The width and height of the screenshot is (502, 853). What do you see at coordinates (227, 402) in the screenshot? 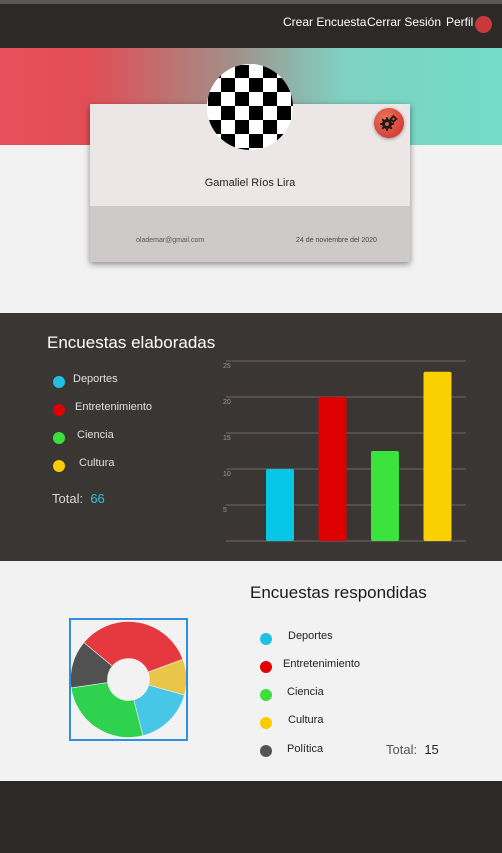
I see `y-tick-label: 20` at bounding box center [227, 402].